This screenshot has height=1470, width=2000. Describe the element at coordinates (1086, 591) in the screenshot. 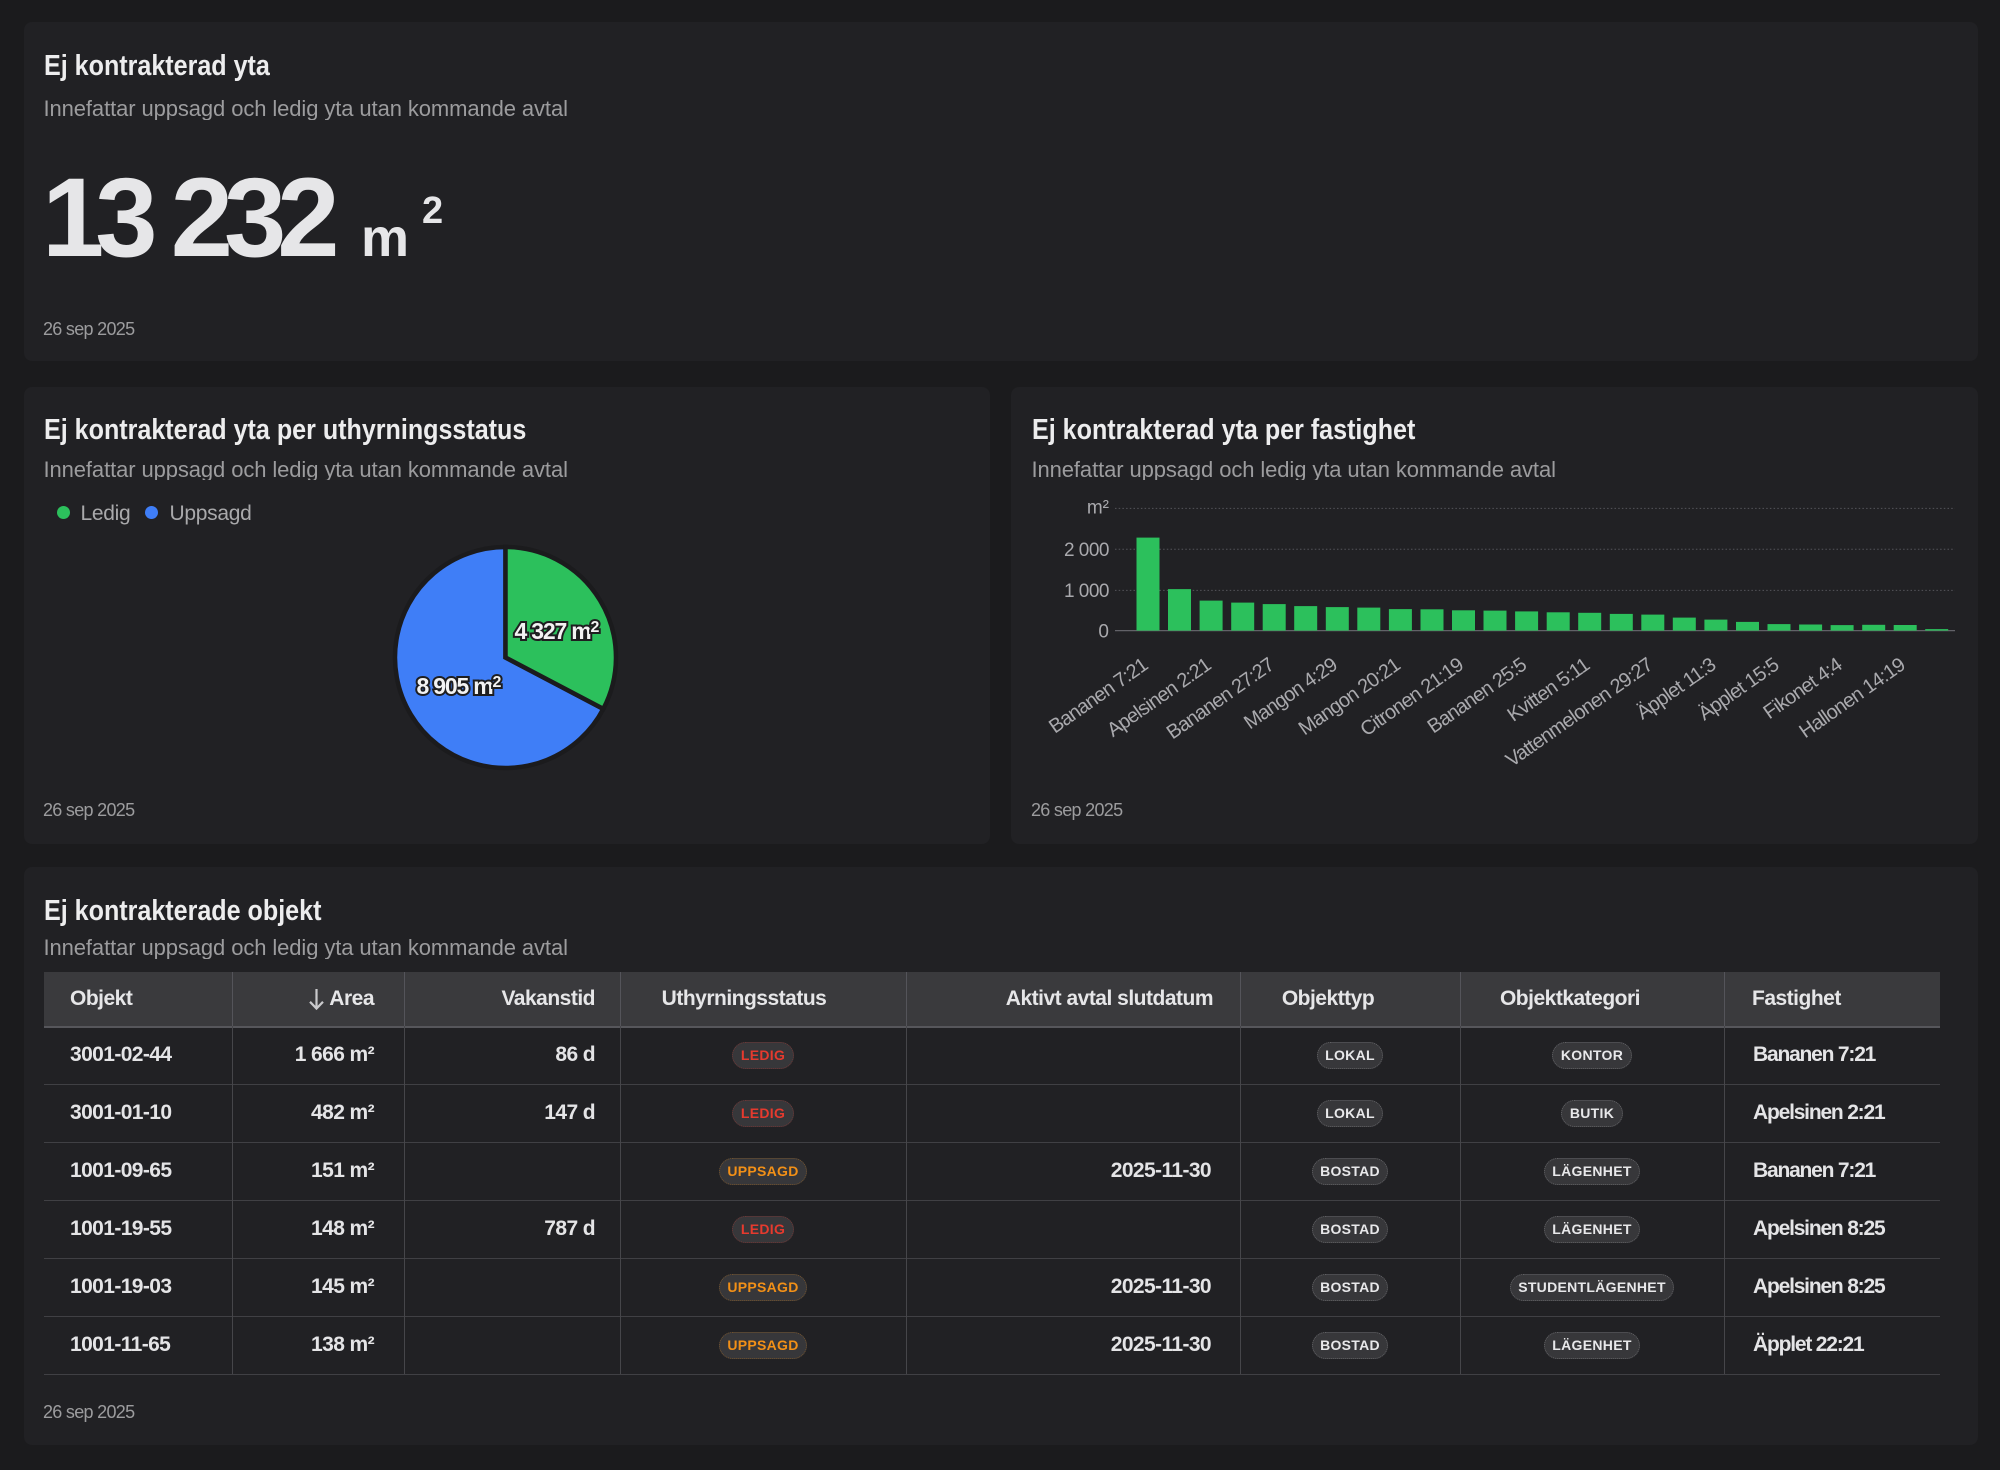

I see `svg-text: 1 000` at that location.